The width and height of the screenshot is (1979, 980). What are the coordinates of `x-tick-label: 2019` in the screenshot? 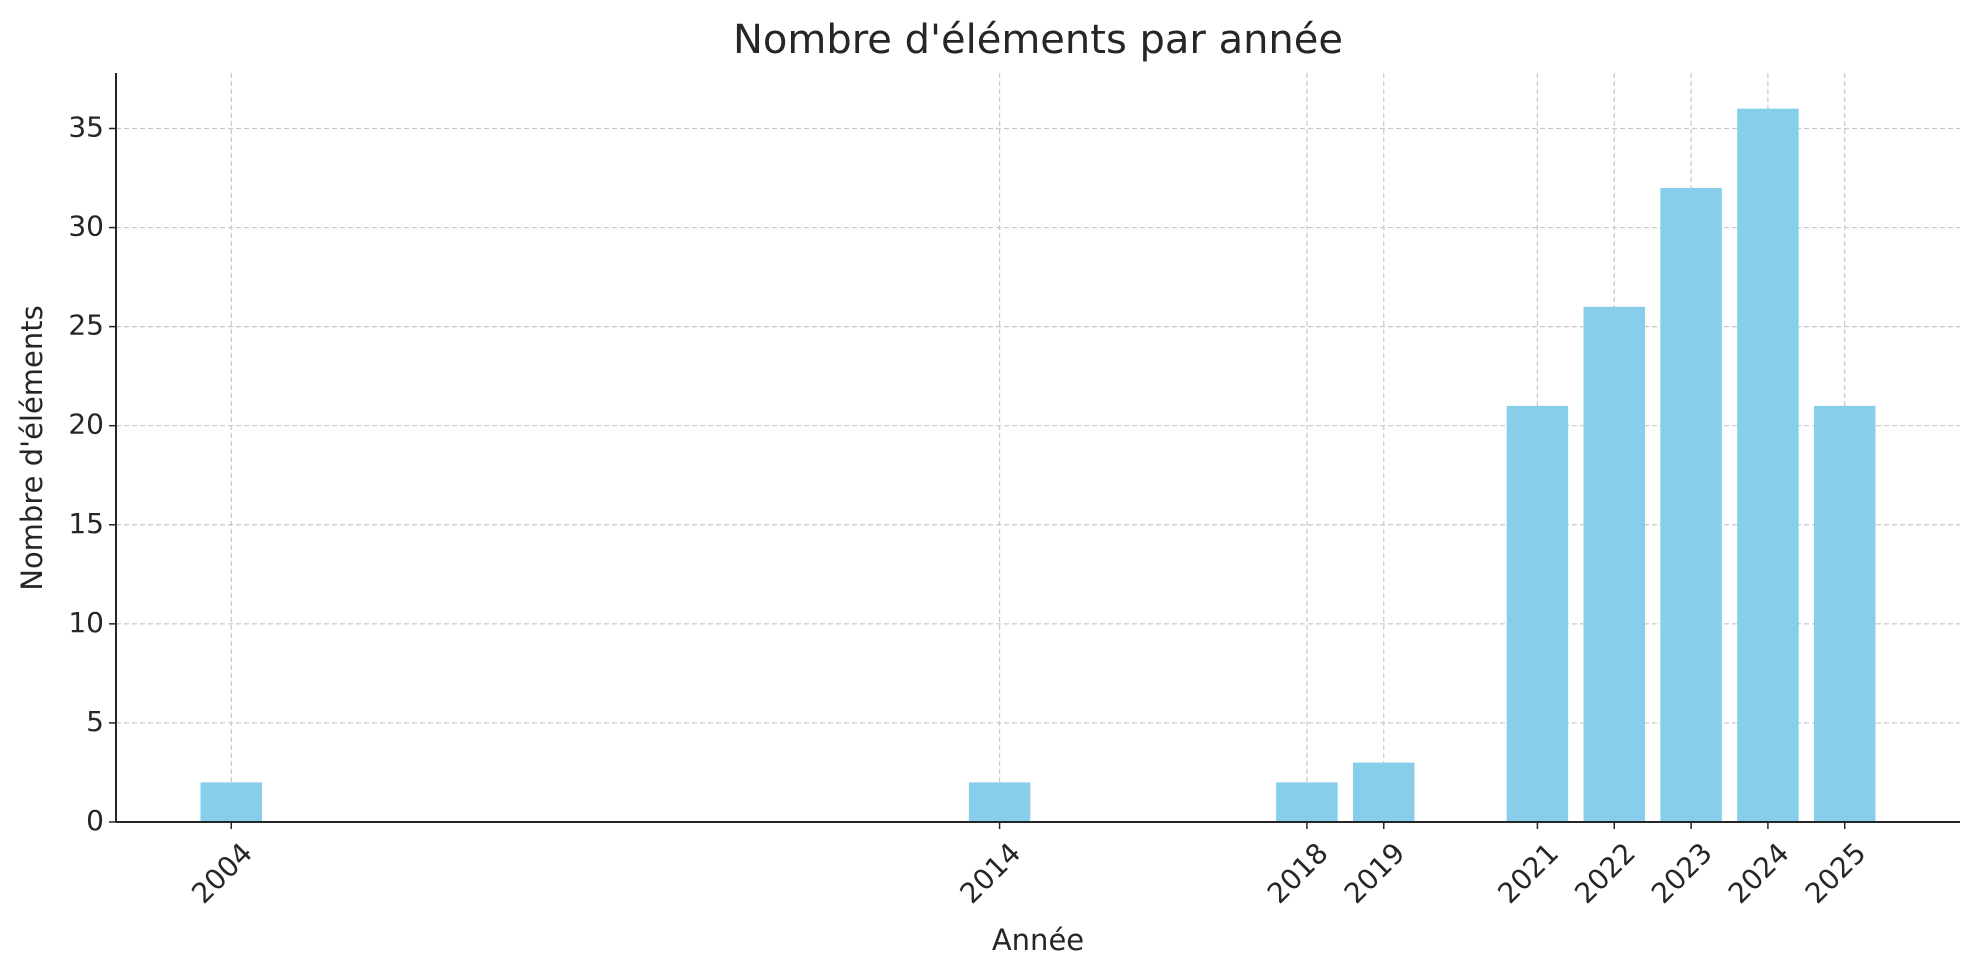 It's located at (1375, 873).